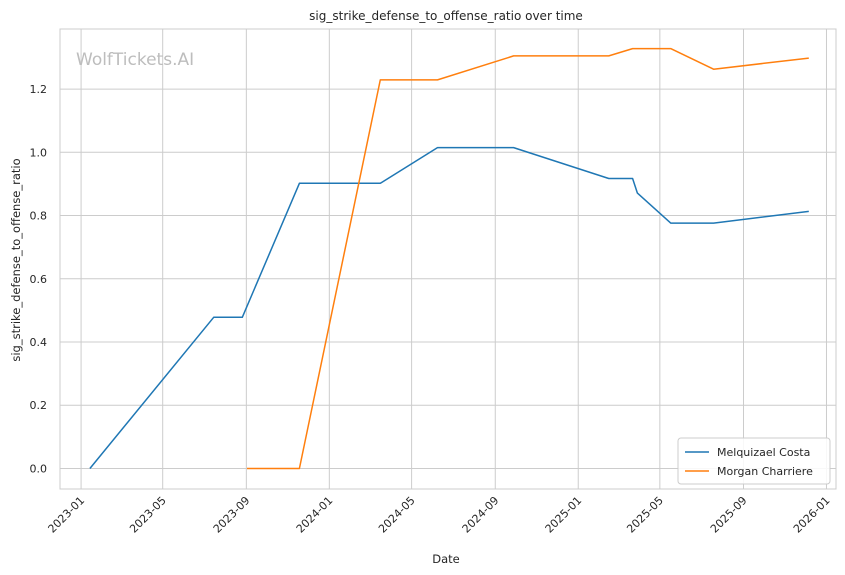 This screenshot has width=845, height=575. What do you see at coordinates (446, 559) in the screenshot?
I see `x-axis-label: Date` at bounding box center [446, 559].